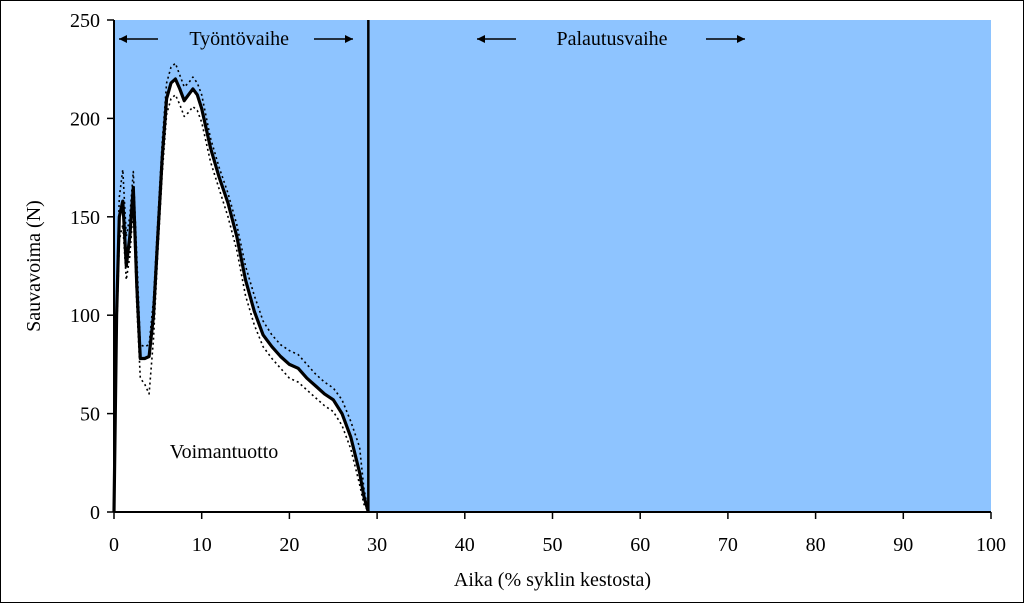  What do you see at coordinates (202, 545) in the screenshot?
I see `x-tick-label: 10` at bounding box center [202, 545].